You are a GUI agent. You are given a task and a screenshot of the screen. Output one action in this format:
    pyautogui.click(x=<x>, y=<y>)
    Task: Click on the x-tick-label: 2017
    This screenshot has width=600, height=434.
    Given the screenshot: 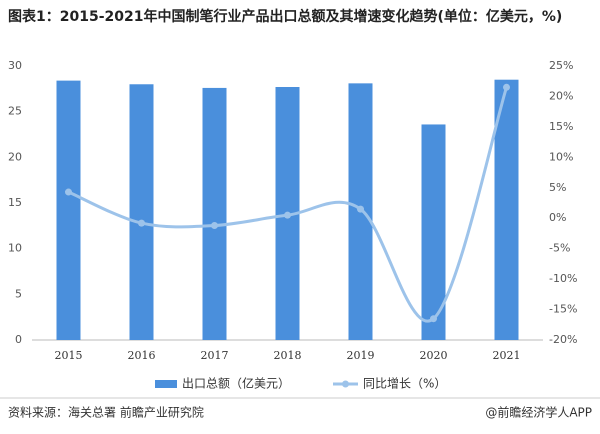 What is the action you would take?
    pyautogui.click(x=215, y=355)
    